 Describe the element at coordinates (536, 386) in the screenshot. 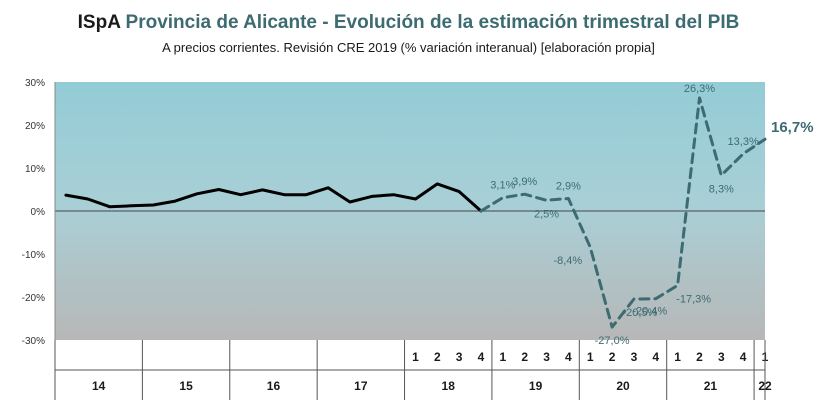

I see `year-label: 19` at that location.